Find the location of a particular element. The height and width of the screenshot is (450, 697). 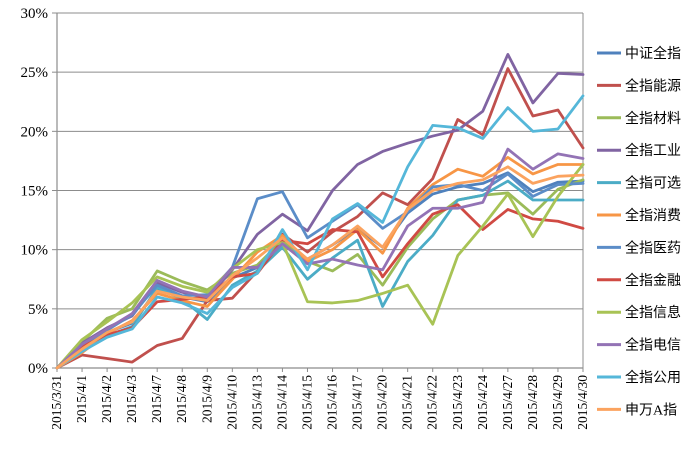

y-axis-label: 15% is located at coordinates (35, 192).